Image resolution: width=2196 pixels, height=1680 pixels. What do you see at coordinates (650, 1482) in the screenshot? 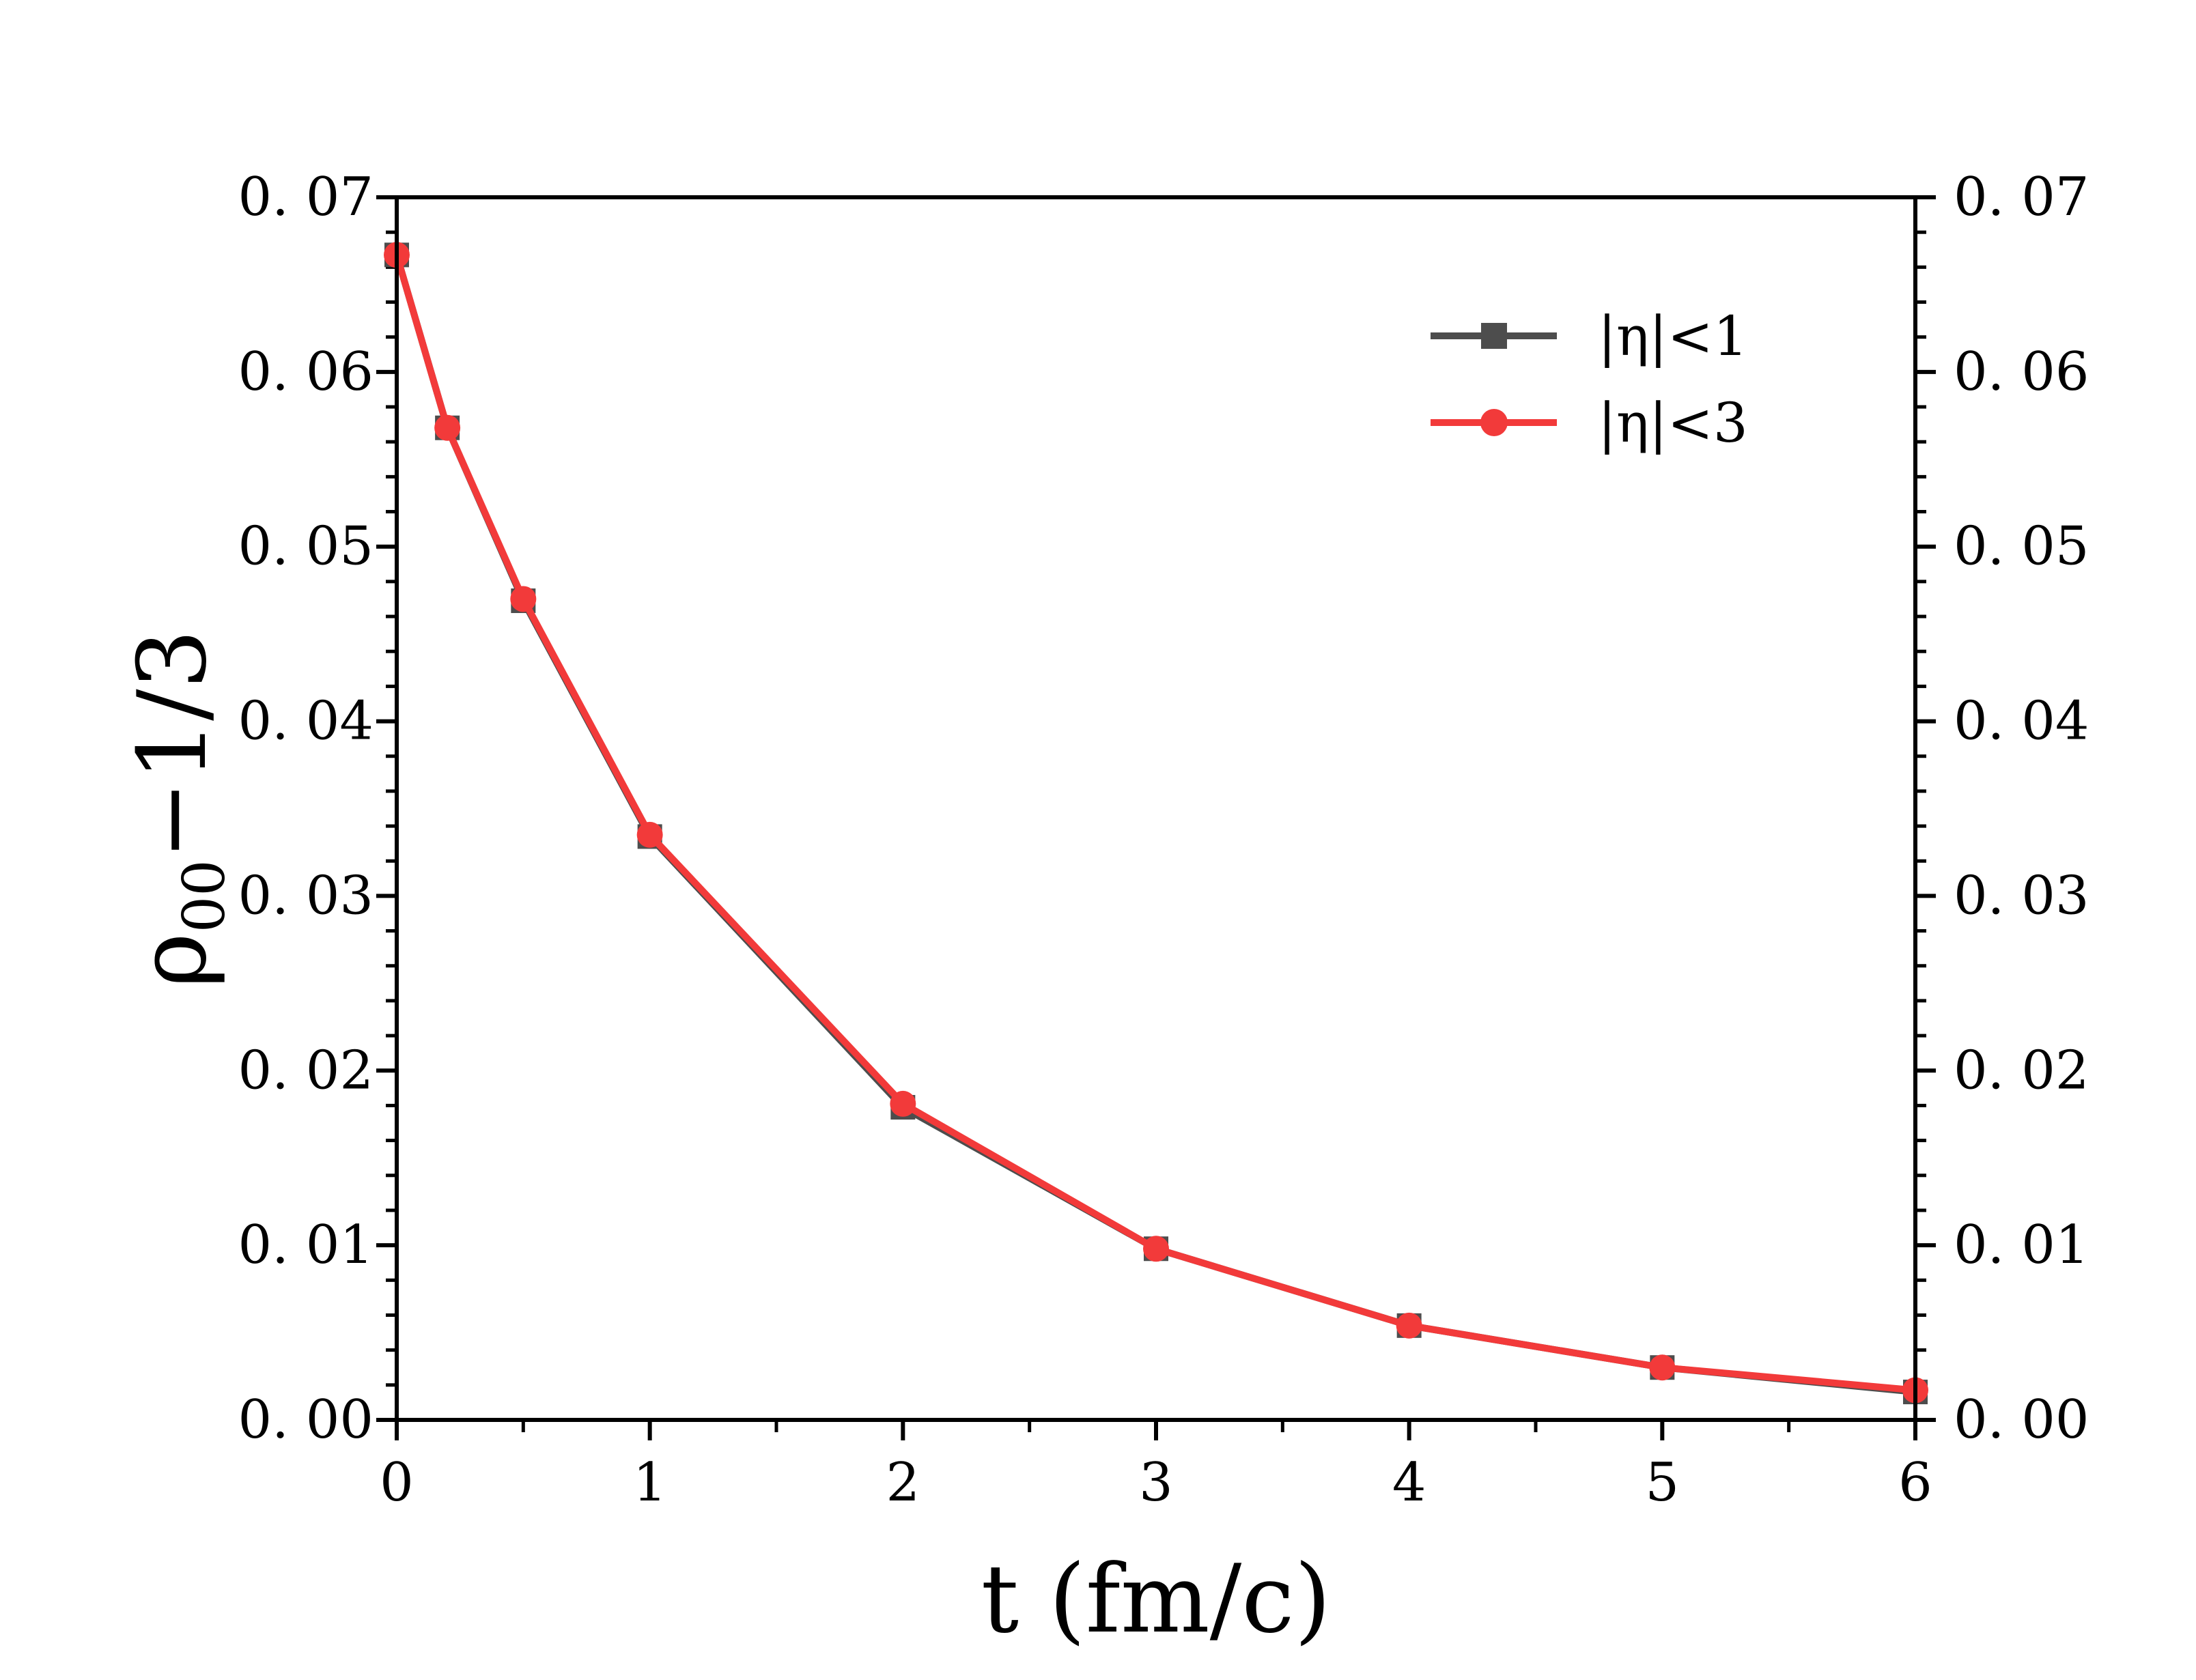
I see `x-tick-label: 1` at bounding box center [650, 1482].